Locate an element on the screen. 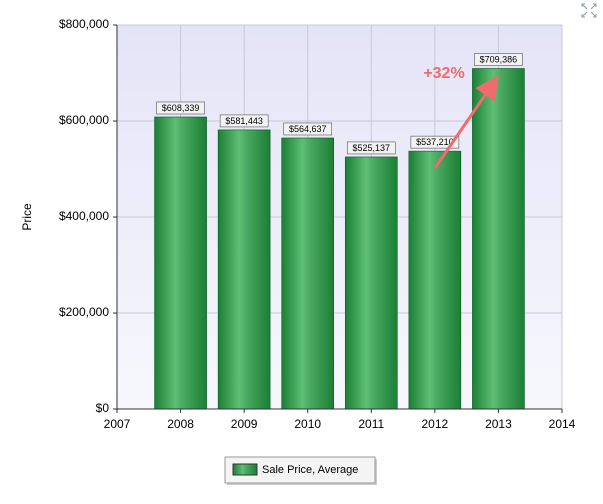 Image resolution: width=603 pixels, height=504 pixels. value-label: $709,386 is located at coordinates (499, 59).